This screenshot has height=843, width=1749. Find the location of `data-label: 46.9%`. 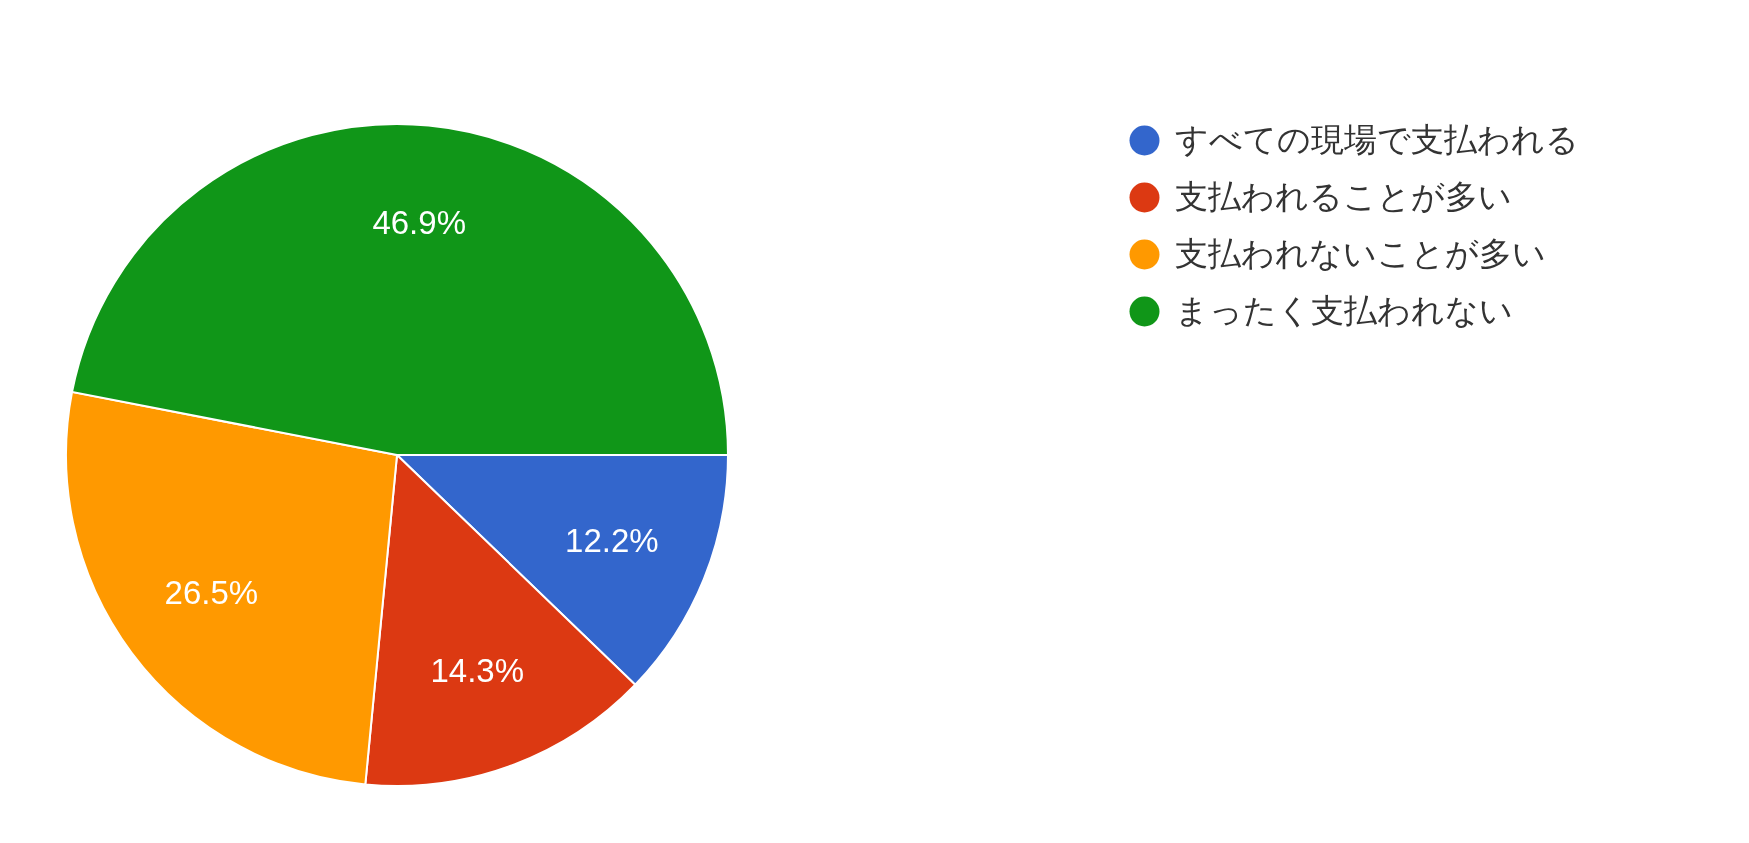

data-label: 46.9% is located at coordinates (419, 223).